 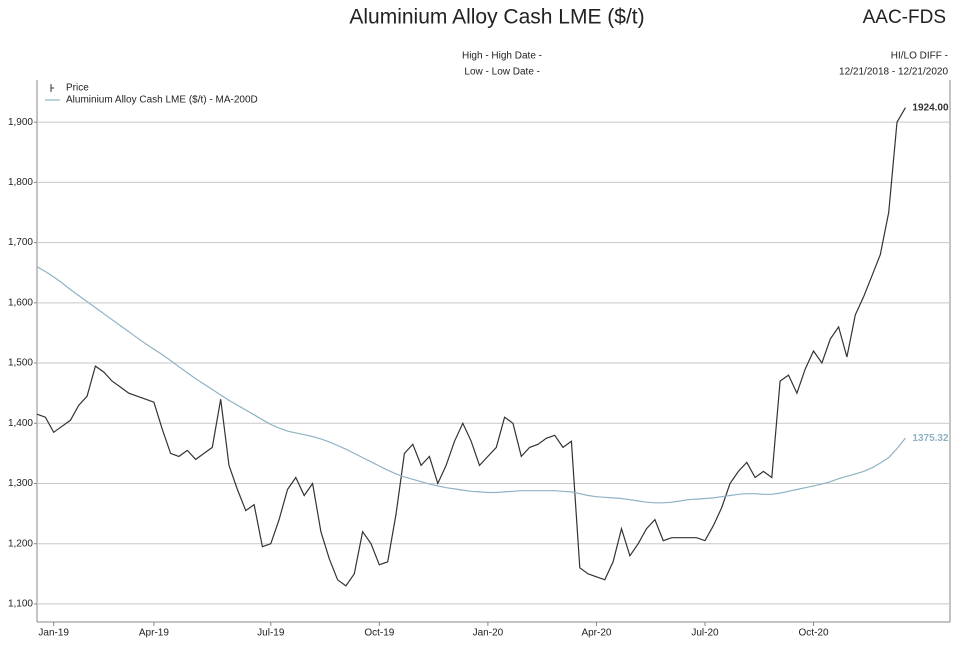 I want to click on header-low: Low - Low Date -, so click(x=502, y=72).